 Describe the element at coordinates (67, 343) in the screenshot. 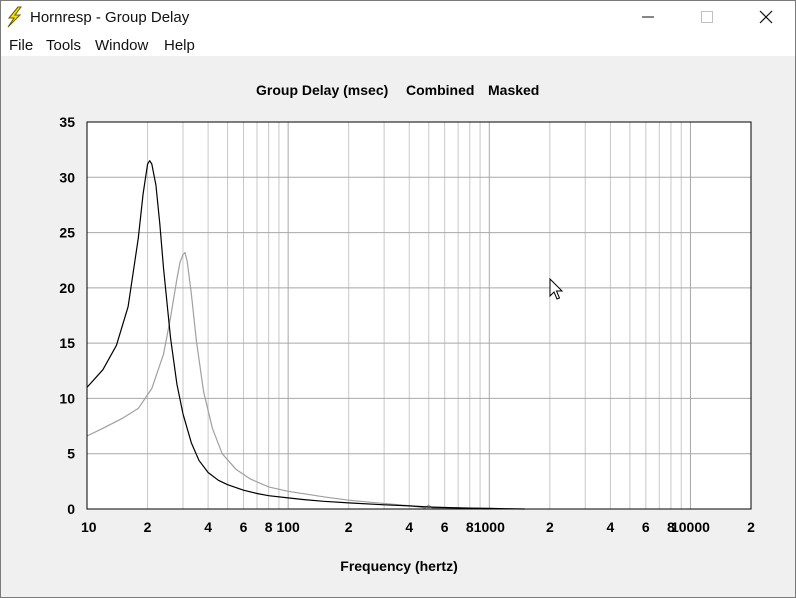

I see `y-tick-label: 15` at that location.